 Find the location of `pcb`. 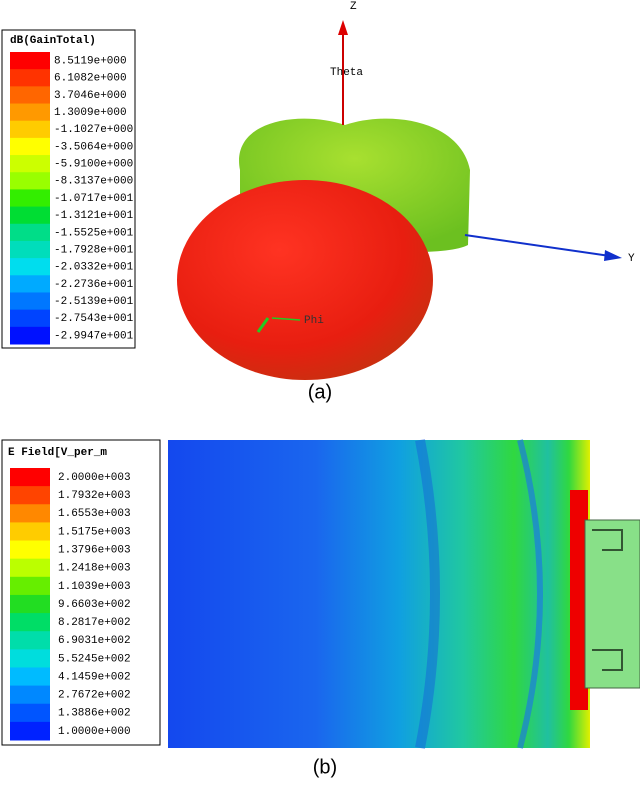

pcb is located at coordinates (612, 604).